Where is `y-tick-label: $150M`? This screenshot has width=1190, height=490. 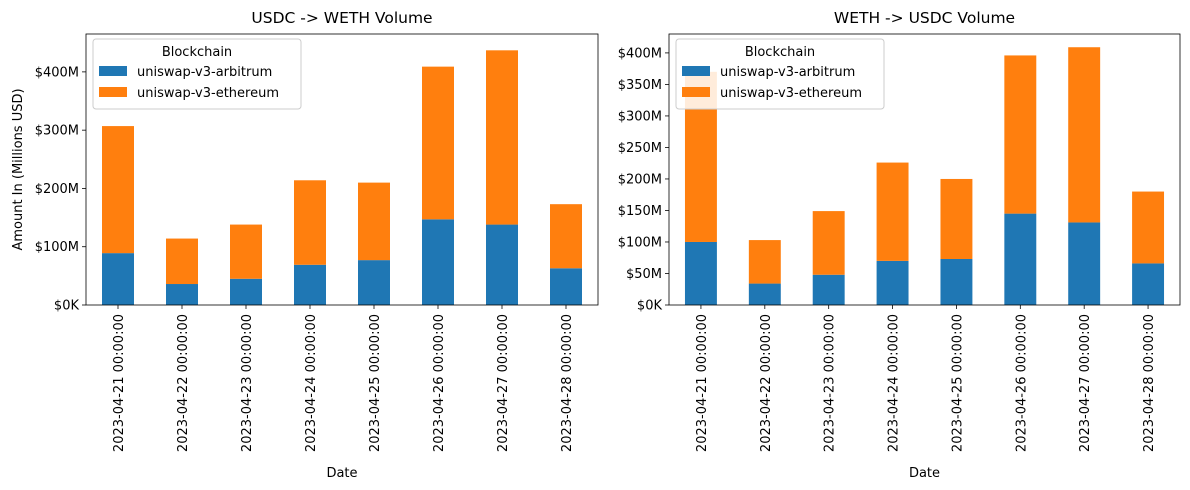
y-tick-label: $150M is located at coordinates (640, 211).